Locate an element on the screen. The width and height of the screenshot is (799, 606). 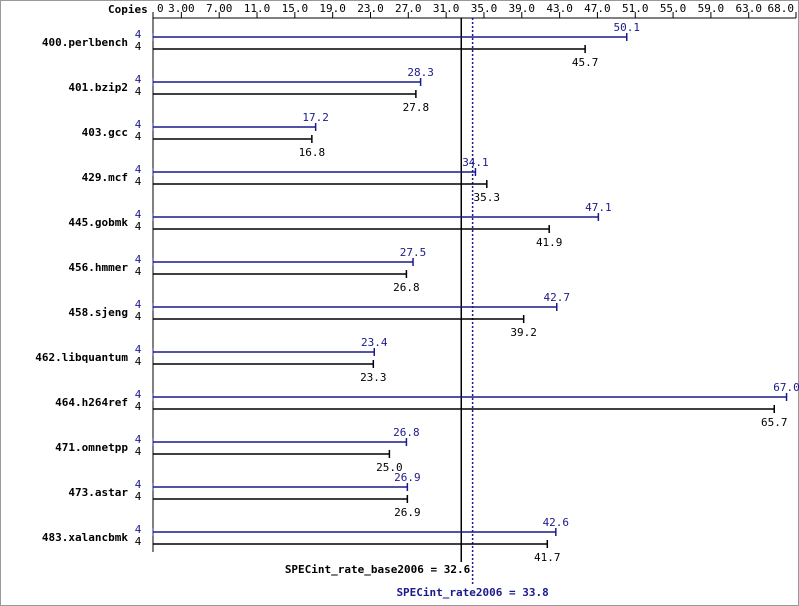
value-label: 39.2 is located at coordinates (523, 332).